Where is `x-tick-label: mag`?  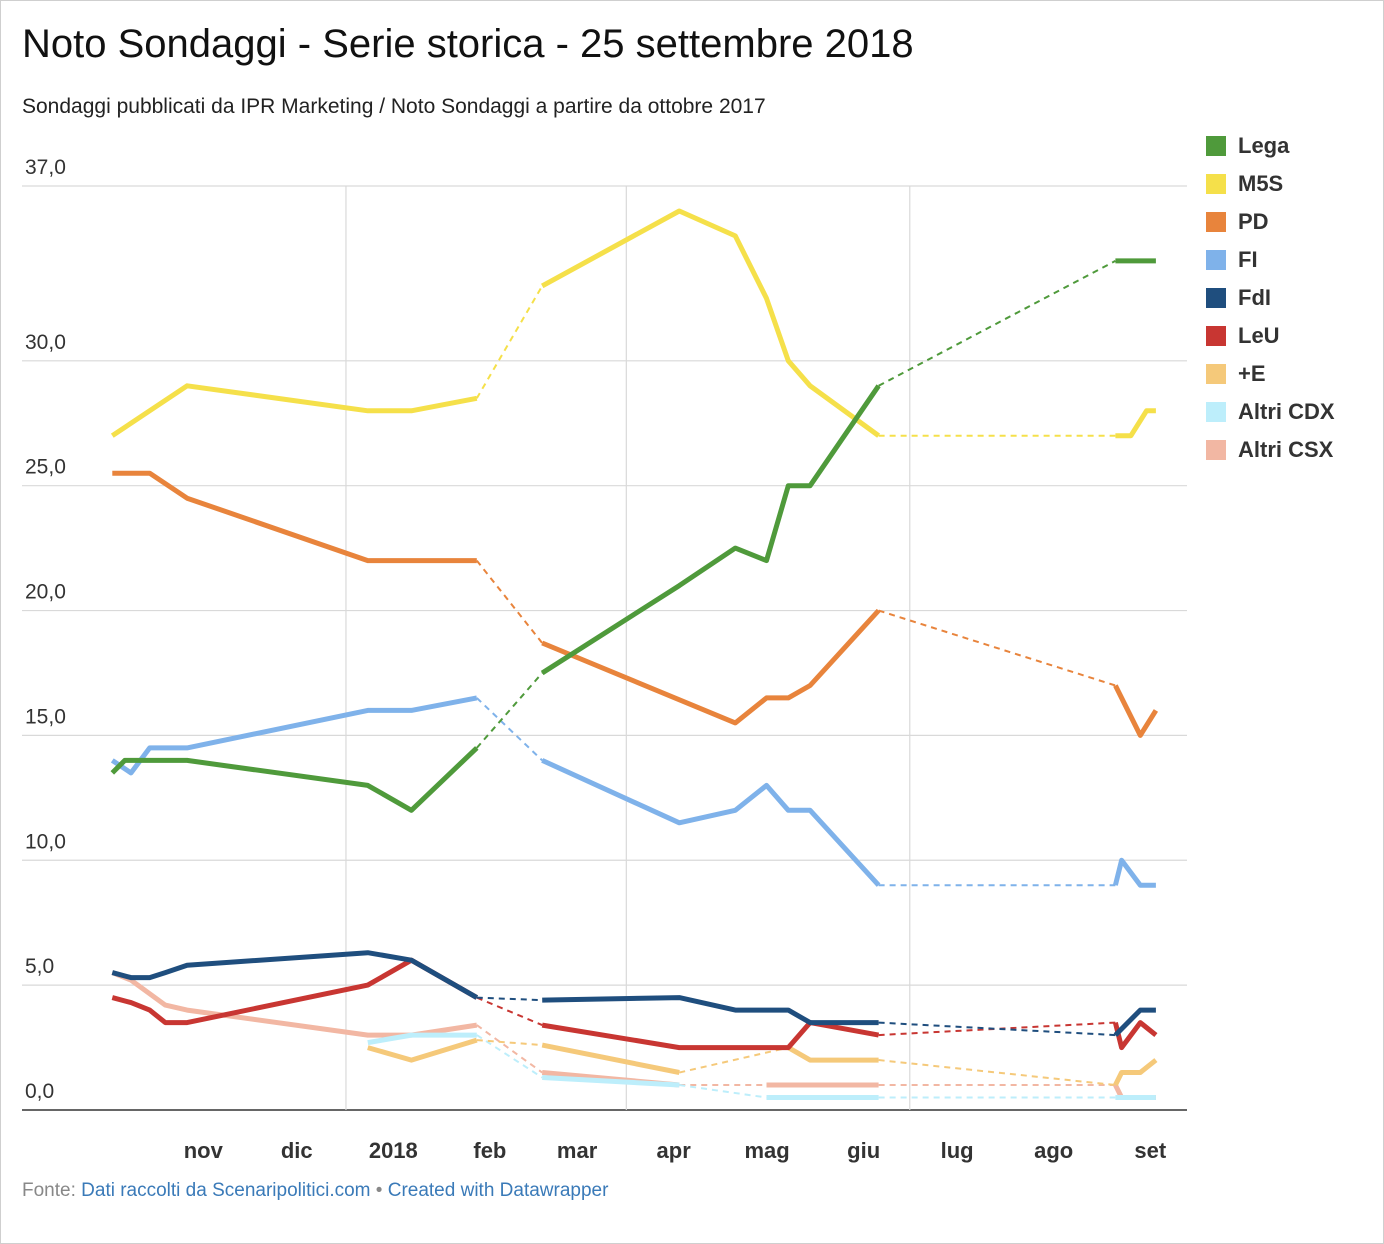 x-tick-label: mag is located at coordinates (766, 1150).